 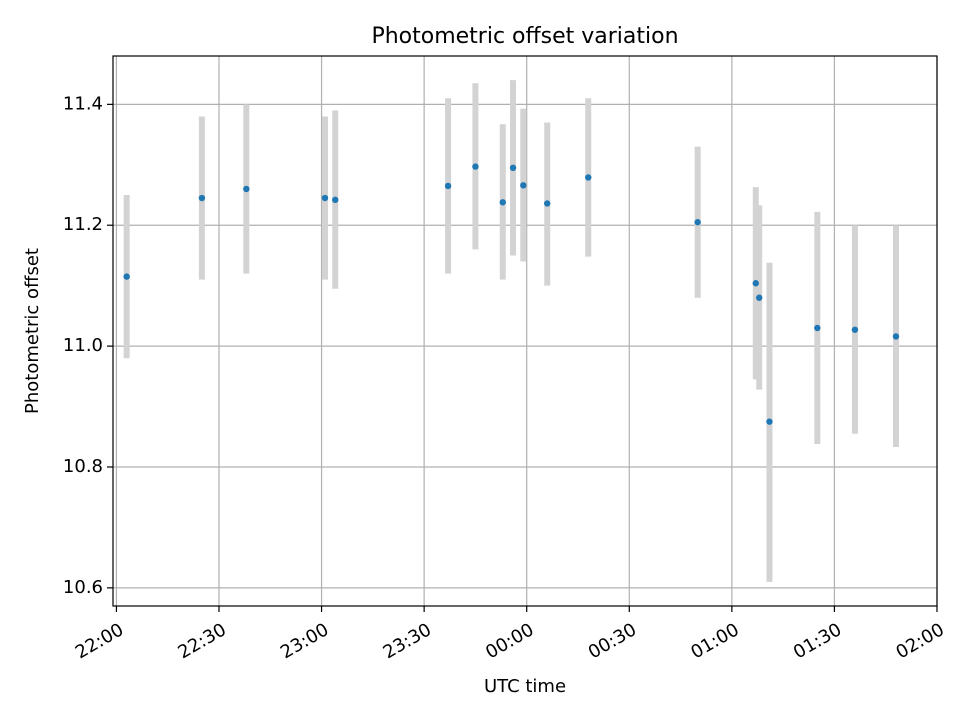 I want to click on chart-title: Photometric offset variation, so click(x=524, y=36).